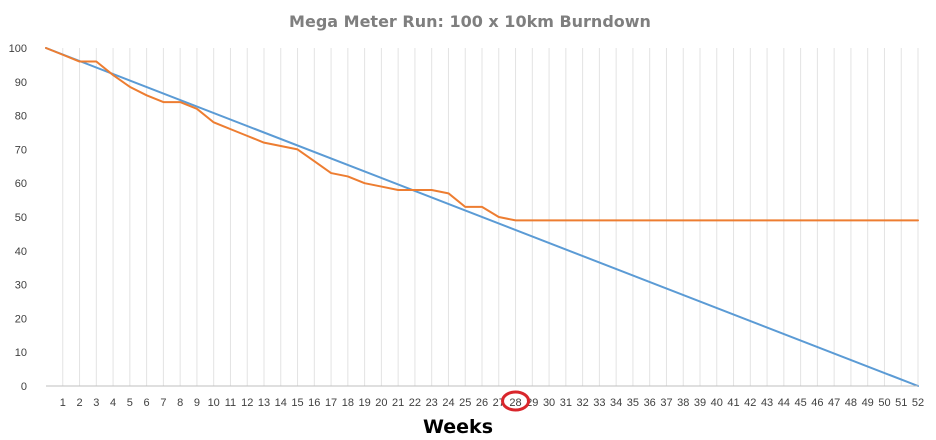 The height and width of the screenshot is (440, 936). I want to click on x-tick-label: 36, so click(650, 403).